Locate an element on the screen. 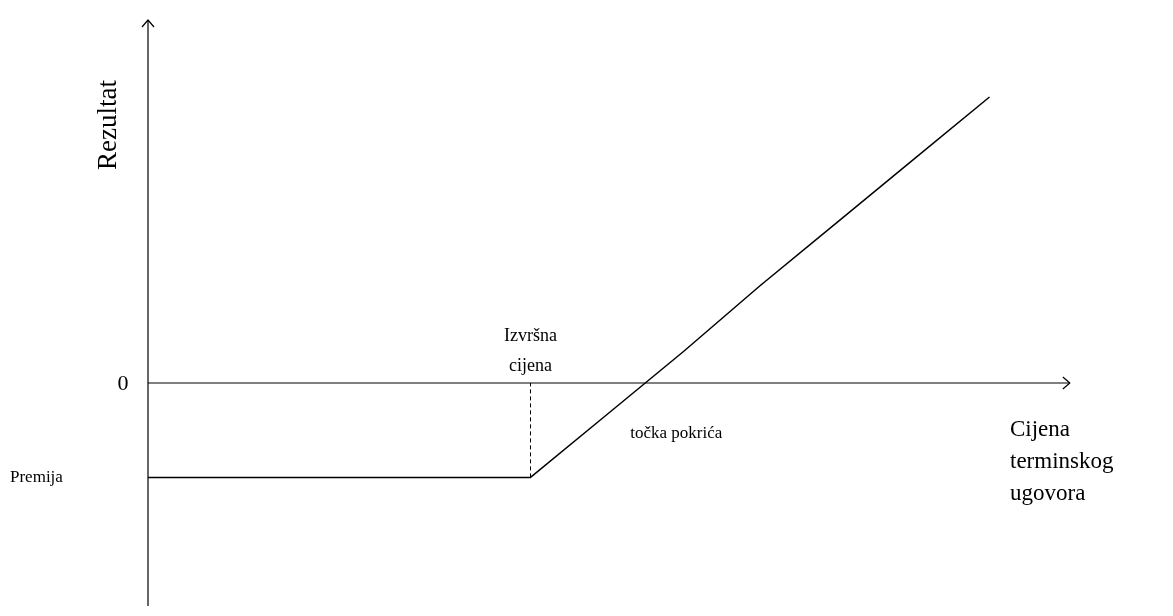 This screenshot has width=1173, height=616. text: 0 is located at coordinates (123, 382).